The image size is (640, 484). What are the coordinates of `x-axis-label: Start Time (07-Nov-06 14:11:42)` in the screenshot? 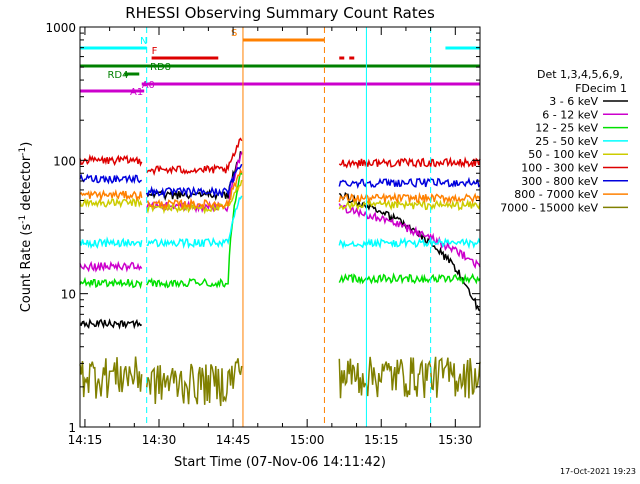 It's located at (280, 462).